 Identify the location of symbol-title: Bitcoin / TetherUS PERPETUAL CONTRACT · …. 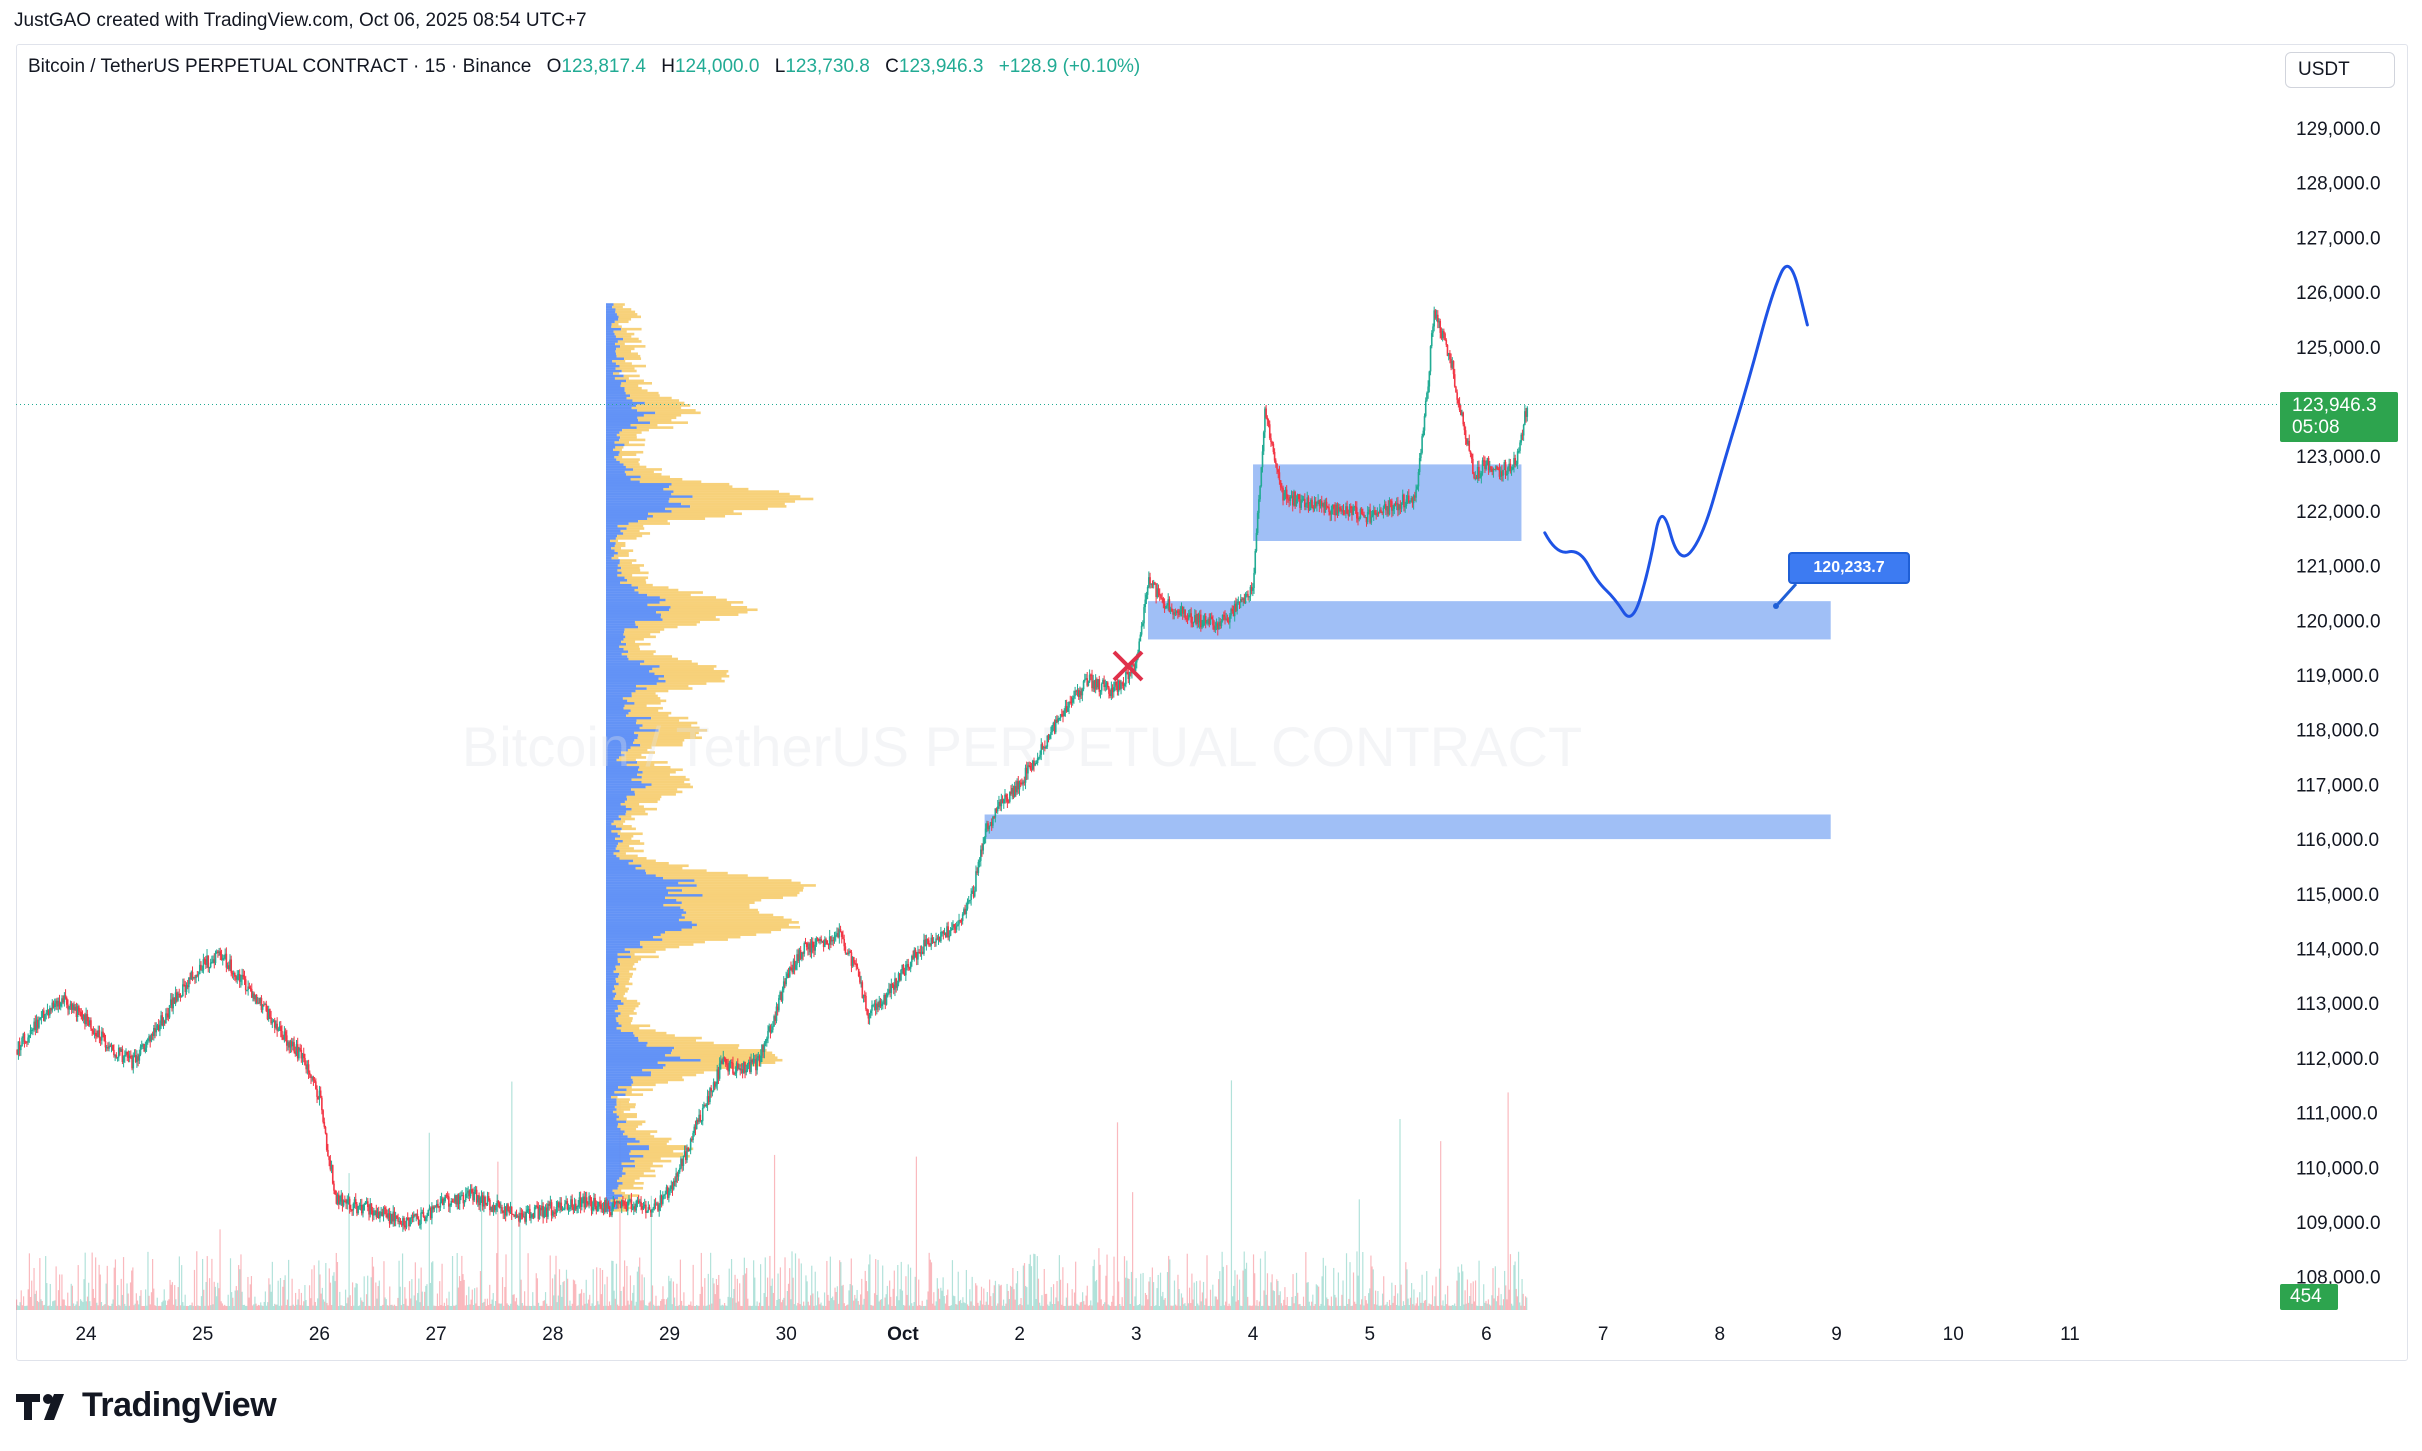
(280, 66).